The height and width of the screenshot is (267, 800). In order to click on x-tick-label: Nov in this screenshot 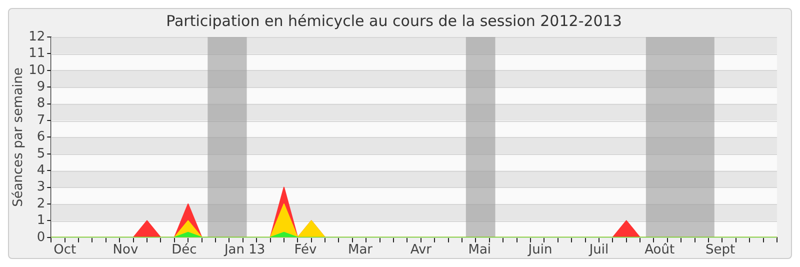, I will do `click(125, 250)`.